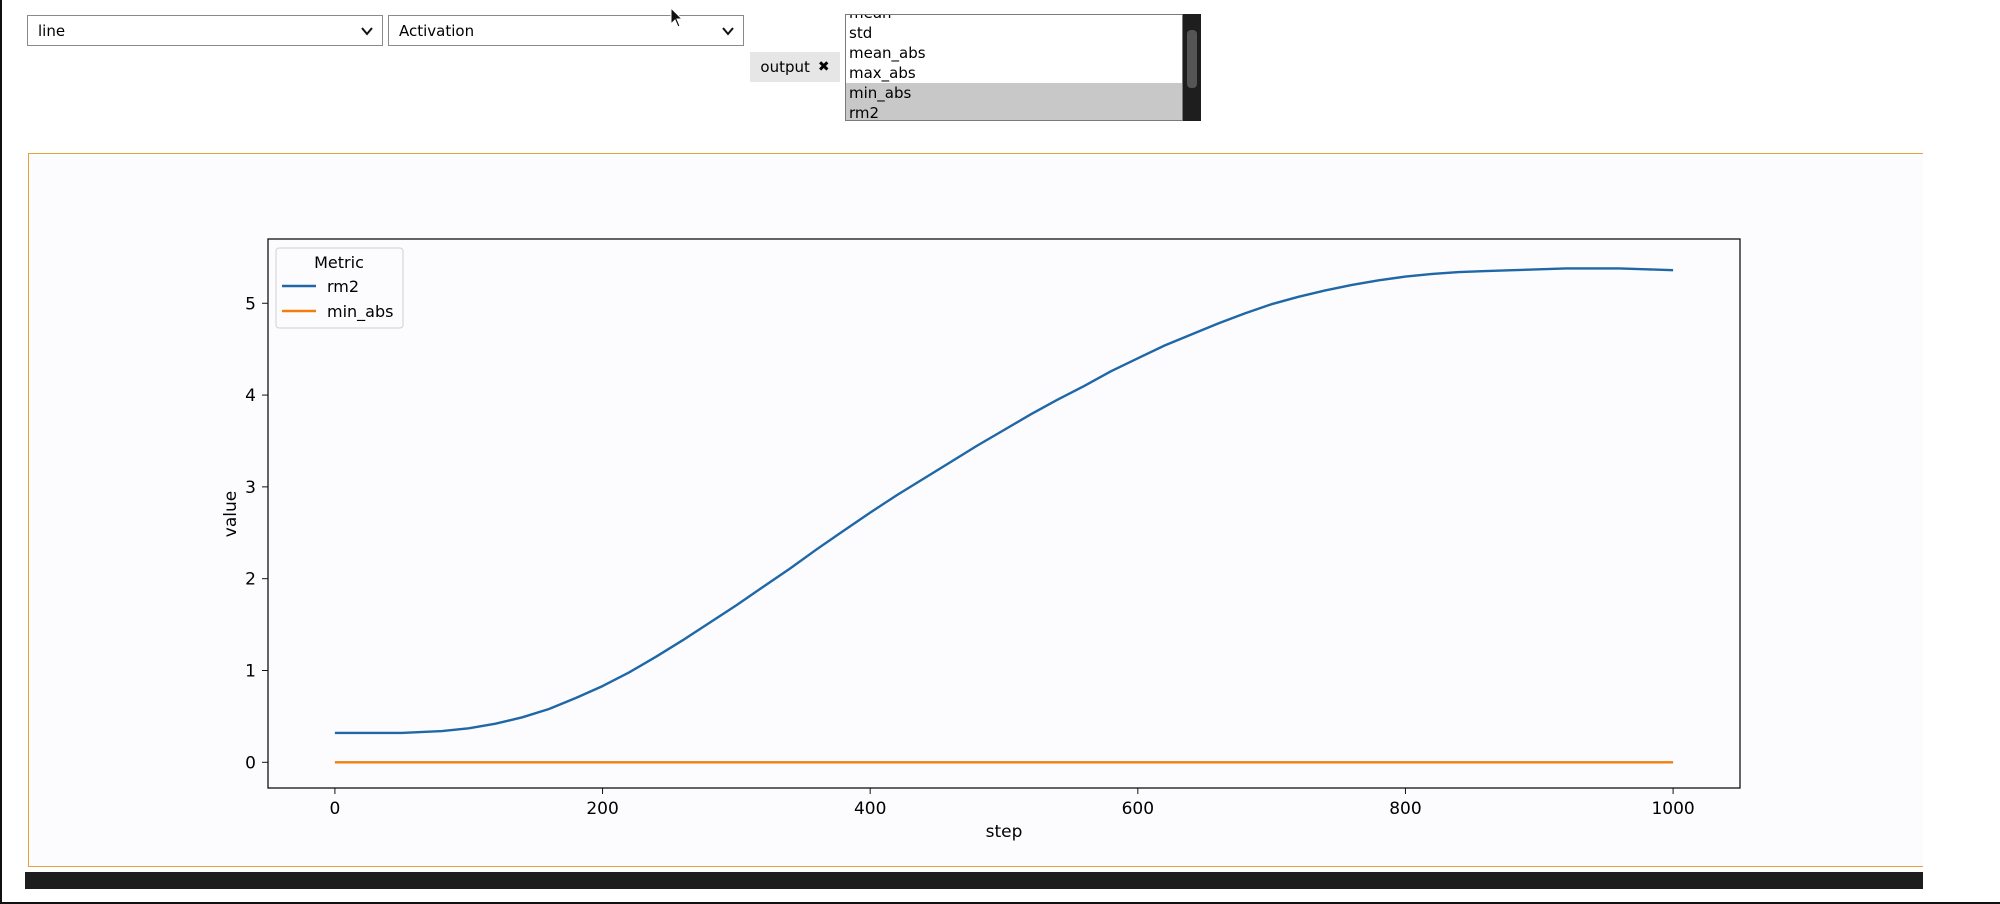 Image resolution: width=2000 pixels, height=904 pixels. What do you see at coordinates (1000, 903) in the screenshot?
I see `window-bottom-edge` at bounding box center [1000, 903].